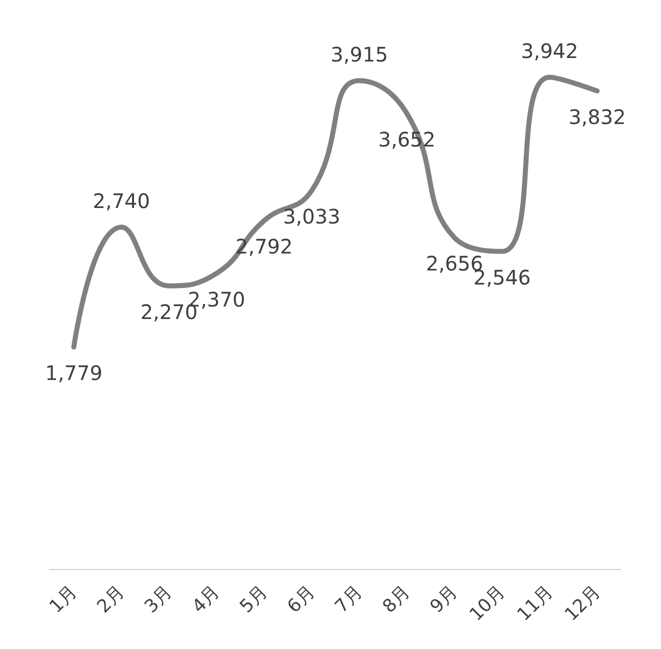 The width and height of the screenshot is (661, 649). I want to click on x-tick-label: 5月, so click(254, 600).